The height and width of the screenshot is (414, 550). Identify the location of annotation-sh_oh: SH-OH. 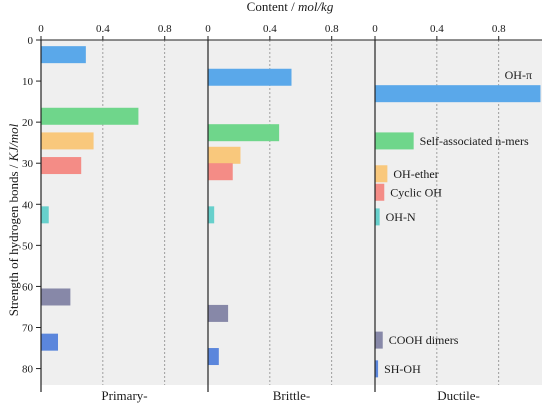
(402, 369).